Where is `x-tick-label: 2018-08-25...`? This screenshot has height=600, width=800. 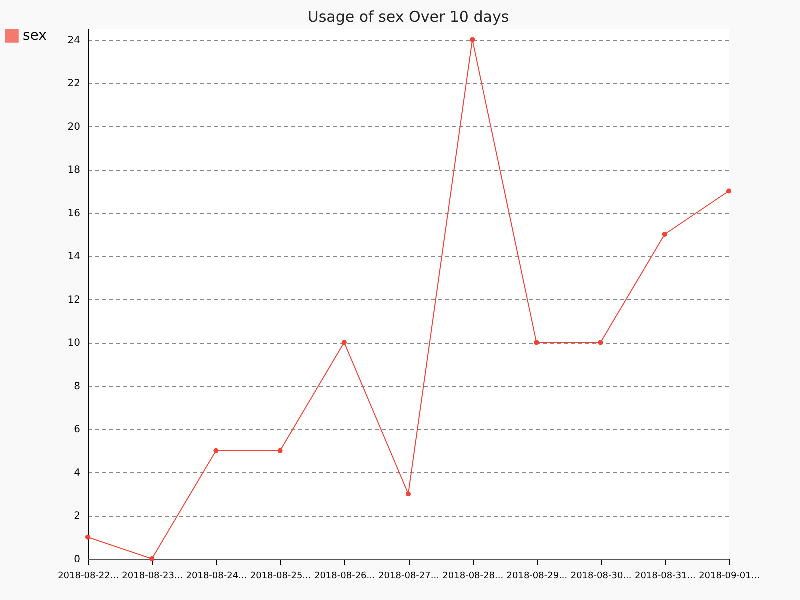
x-tick-label: 2018-08-25... is located at coordinates (281, 577).